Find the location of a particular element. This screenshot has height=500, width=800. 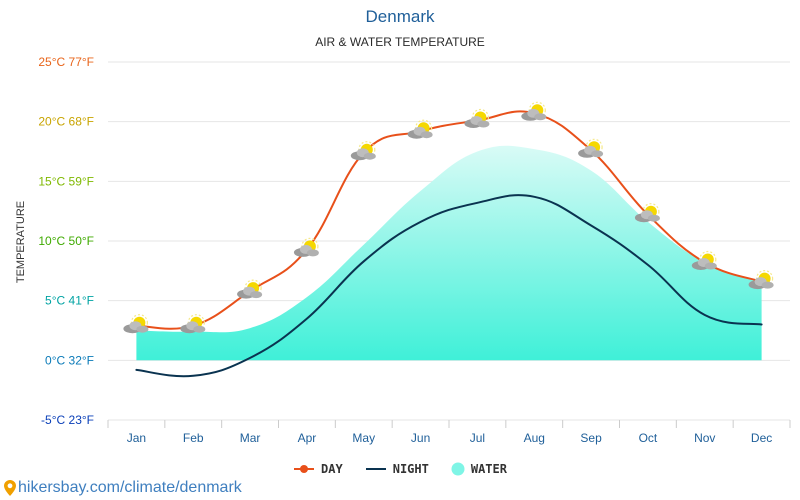

chart-legend: DAY NIGHT WATER is located at coordinates (400, 469).